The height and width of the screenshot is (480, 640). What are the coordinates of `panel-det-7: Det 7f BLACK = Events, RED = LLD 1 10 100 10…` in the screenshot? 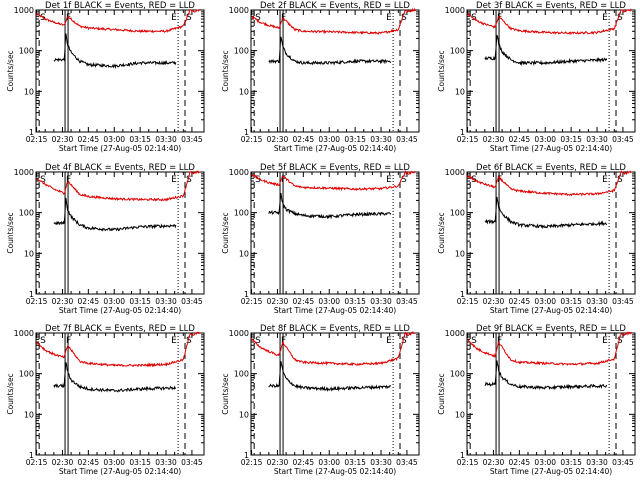 It's located at (105, 400).